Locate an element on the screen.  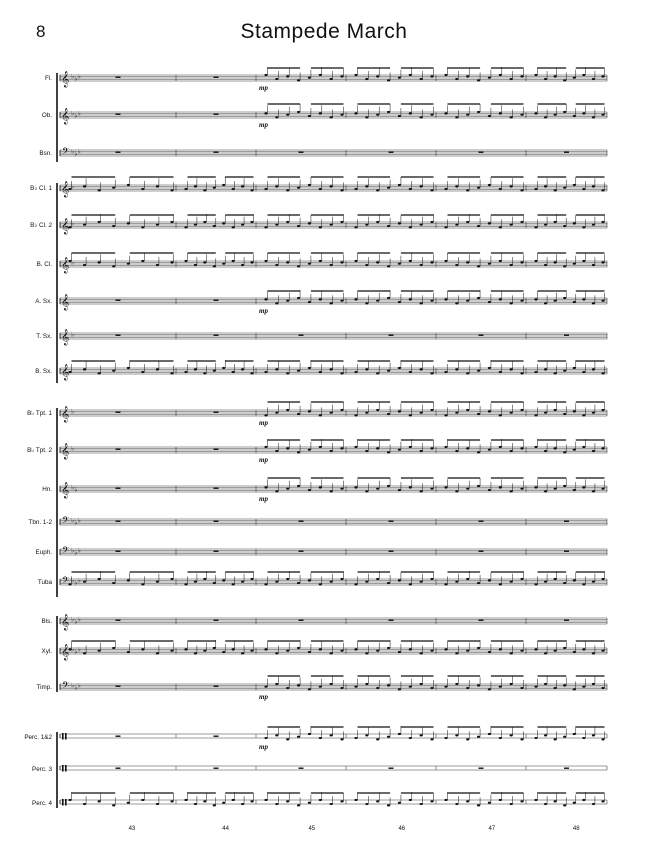
dynamic-marking: mp is located at coordinates (263, 499).